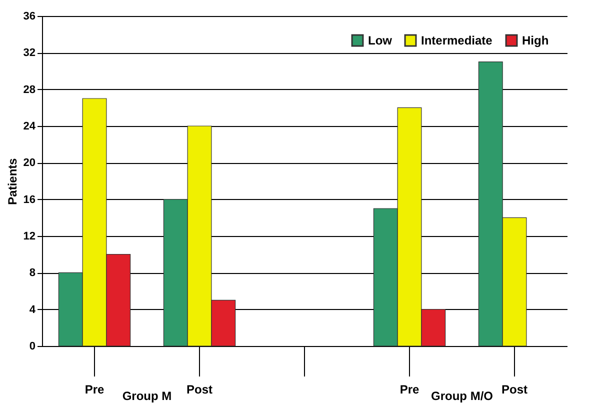 The image size is (607, 412). I want to click on text: Group M/O, so click(462, 396).